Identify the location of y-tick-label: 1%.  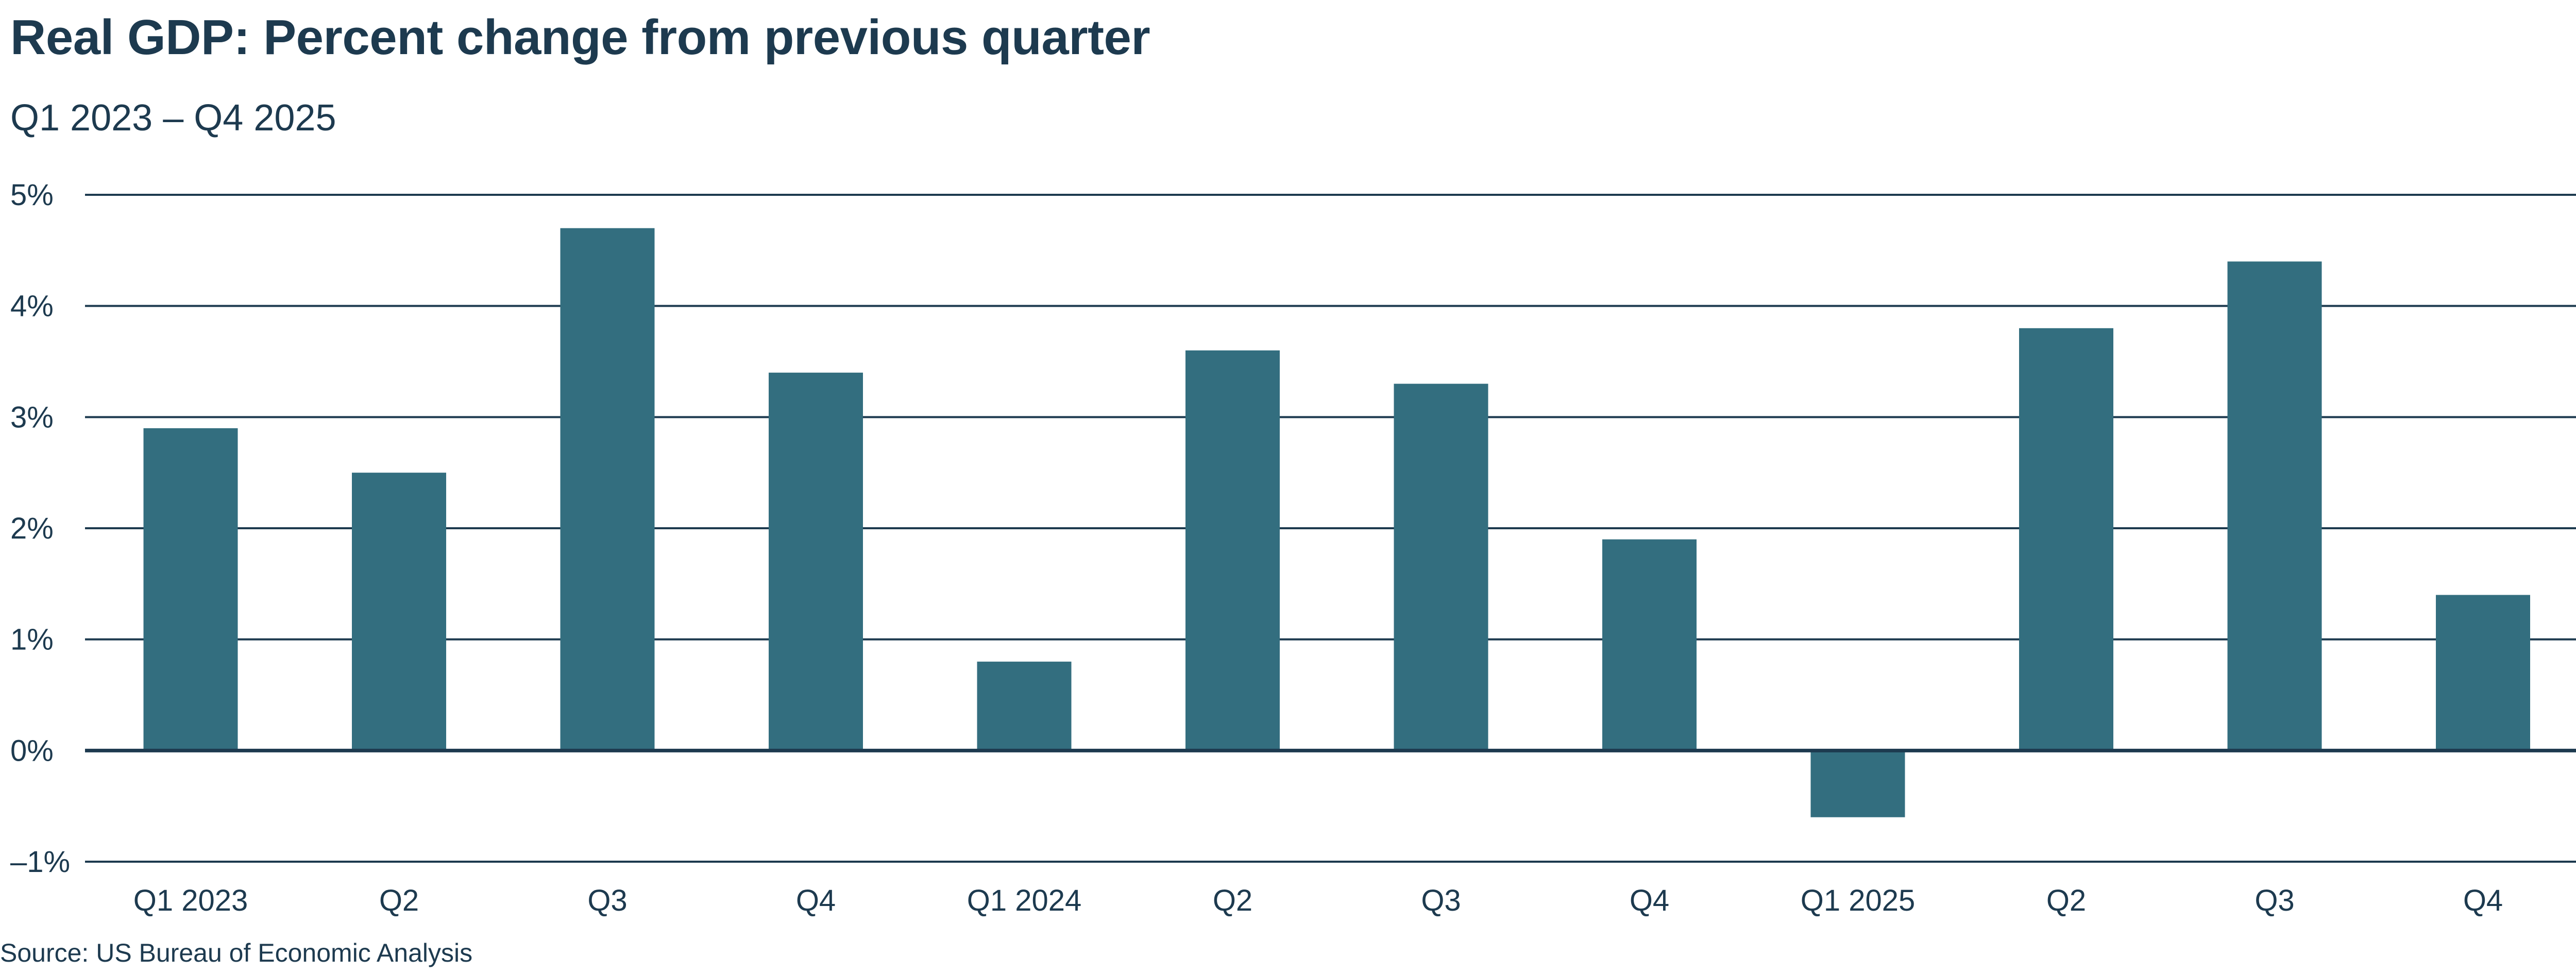
(32, 640).